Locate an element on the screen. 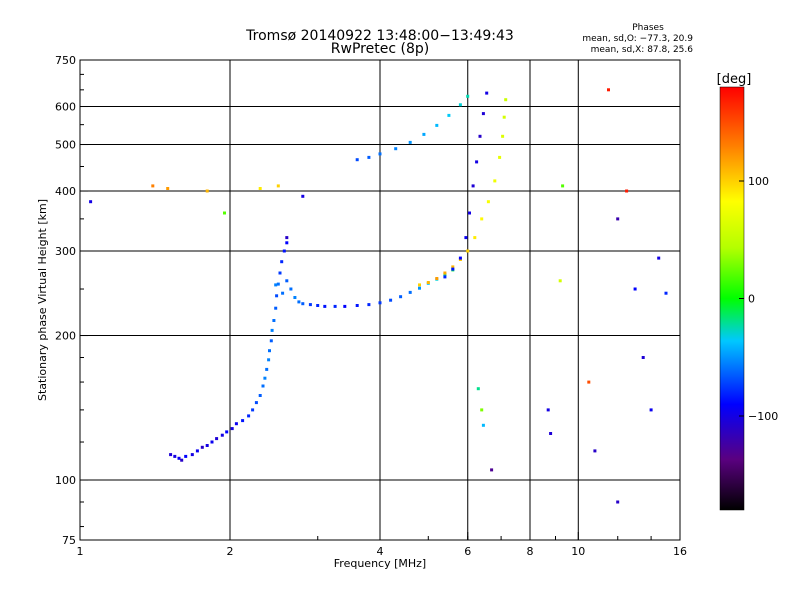 The image size is (800, 604). x-tick-label: 8 is located at coordinates (530, 551).